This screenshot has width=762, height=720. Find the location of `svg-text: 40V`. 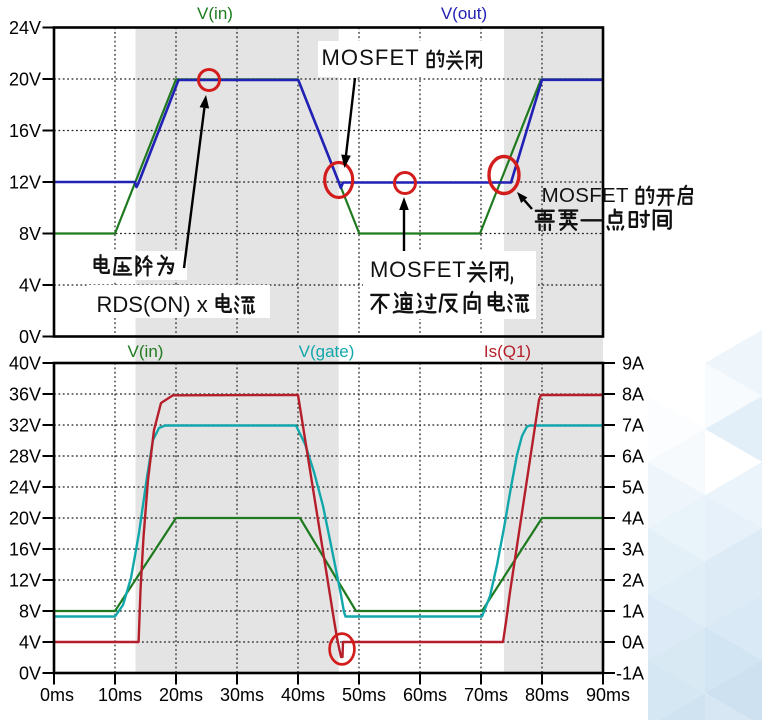

svg-text: 40V is located at coordinates (25, 364).